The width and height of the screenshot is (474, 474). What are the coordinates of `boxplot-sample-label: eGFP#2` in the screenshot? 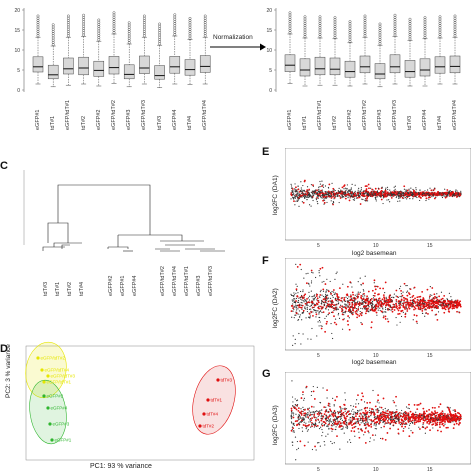 It's located at (98, 119).